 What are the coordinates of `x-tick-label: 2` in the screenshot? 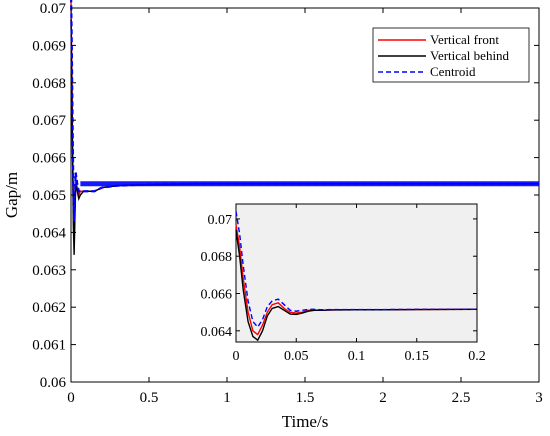 It's located at (383, 398).